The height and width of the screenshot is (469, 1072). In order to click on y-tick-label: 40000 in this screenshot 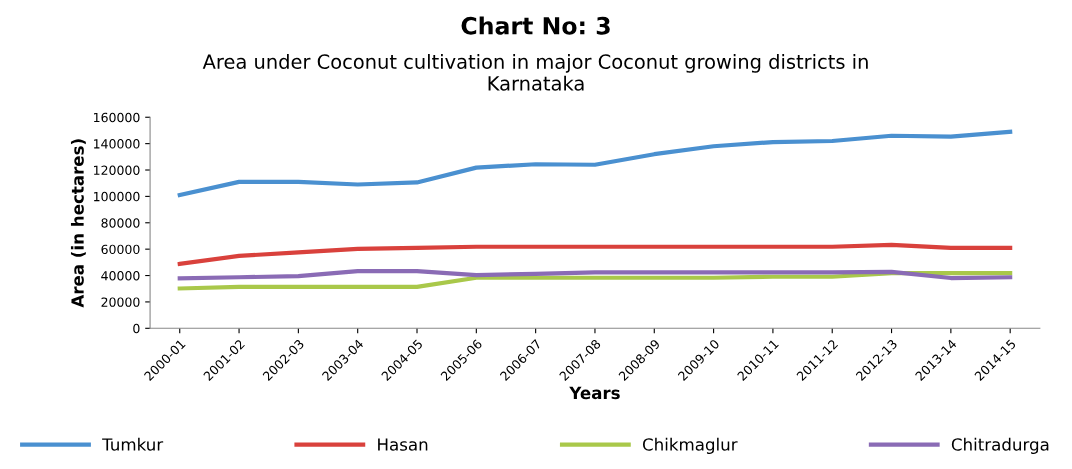, I will do `click(120, 276)`.